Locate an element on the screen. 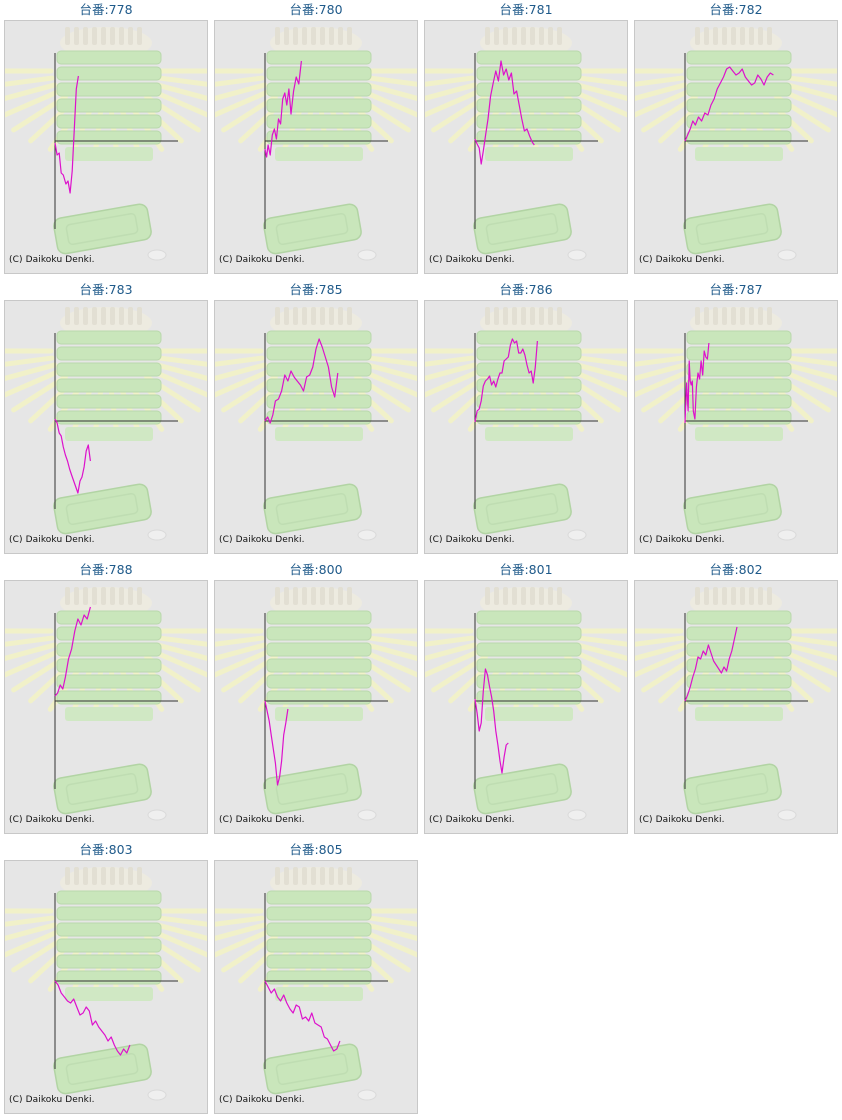 The width and height of the screenshot is (842, 1120). machine-graph-card: 台番:778 (C) Daikoku Denki. is located at coordinates (106, 138).